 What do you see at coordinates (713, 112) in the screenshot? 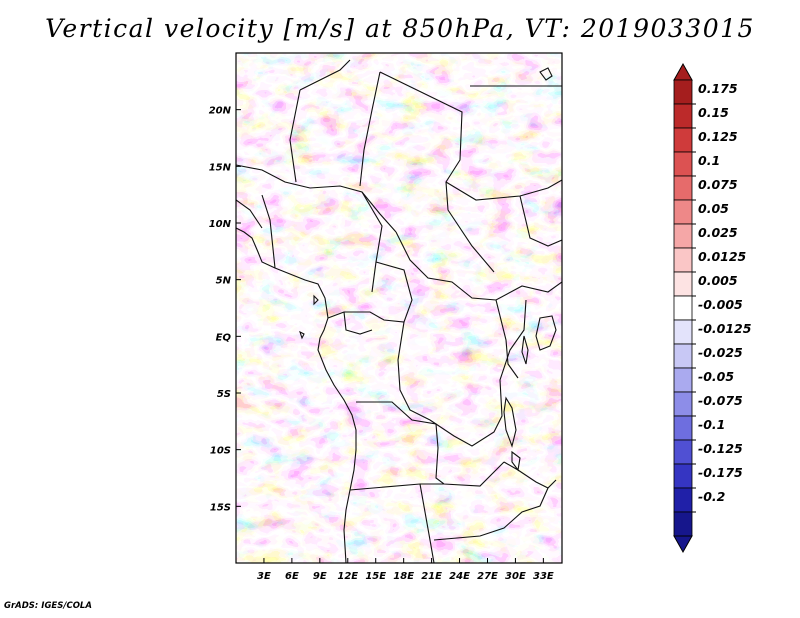
I see `colorbar-label: 0.15` at bounding box center [713, 112].